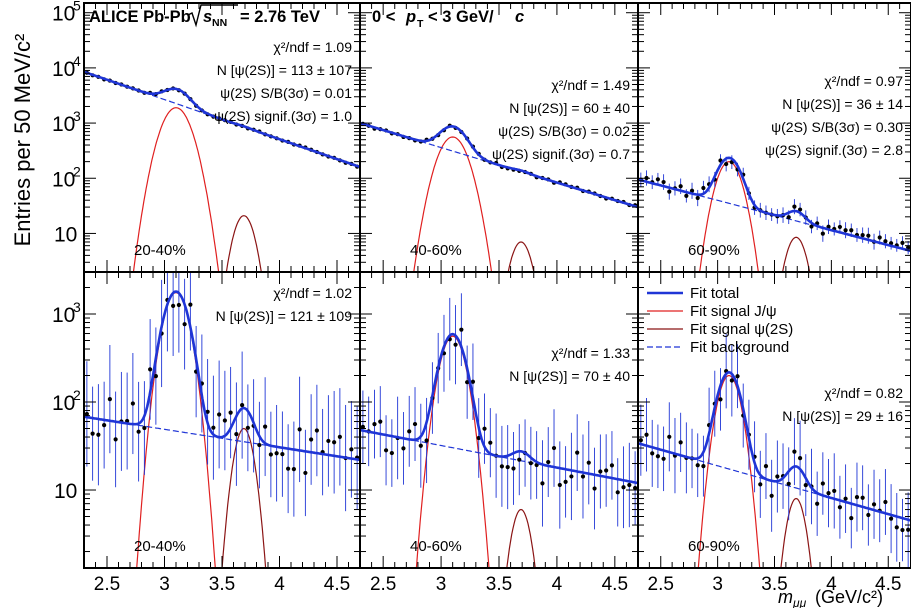 The height and width of the screenshot is (608, 911). I want to click on fit-stat-text: ψ(2S) S/B(3σ) = 0.30, so click(837, 127).